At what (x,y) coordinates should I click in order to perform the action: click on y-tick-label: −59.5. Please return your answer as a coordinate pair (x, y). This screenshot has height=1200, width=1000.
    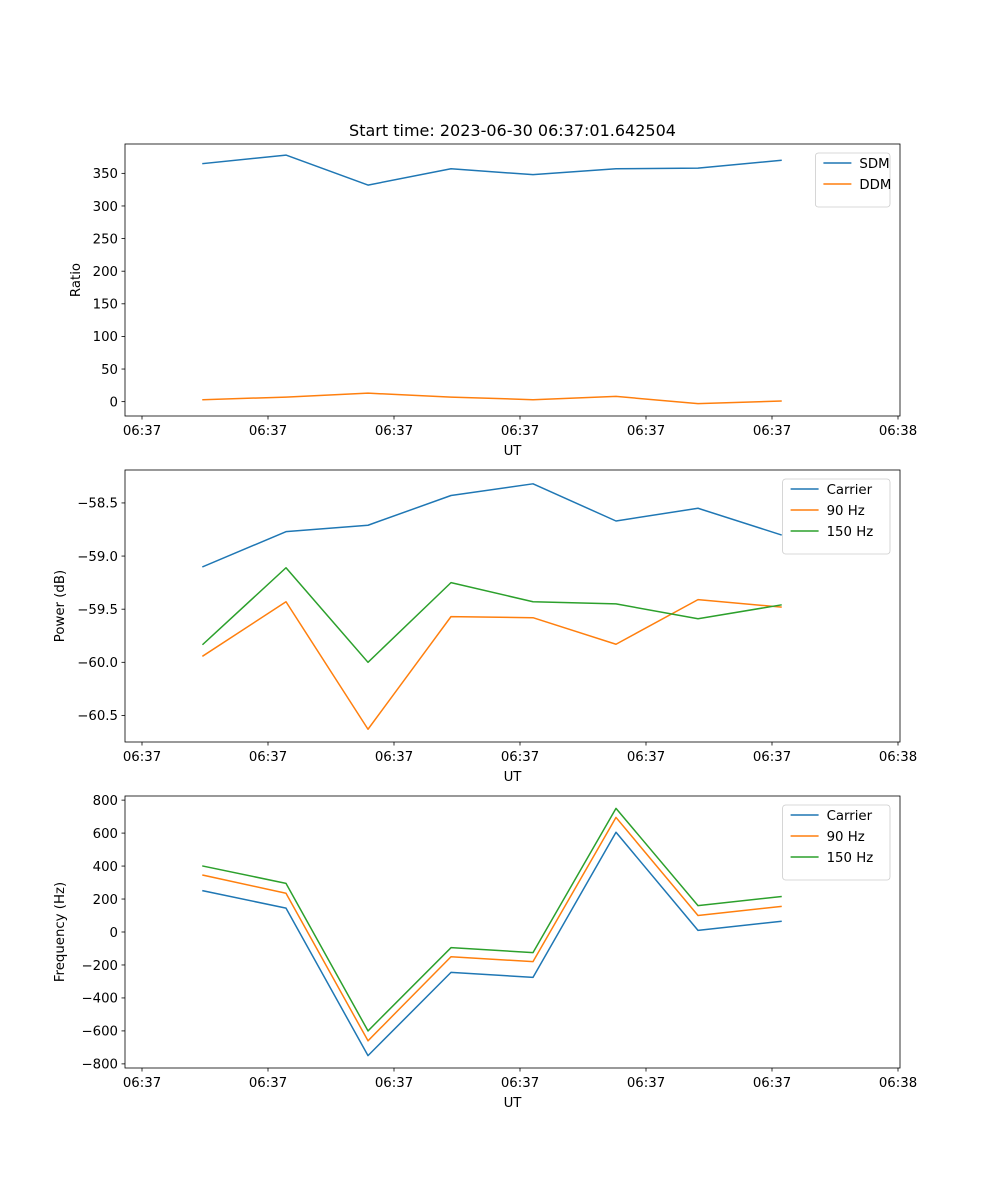
    Looking at the image, I should click on (97, 610).